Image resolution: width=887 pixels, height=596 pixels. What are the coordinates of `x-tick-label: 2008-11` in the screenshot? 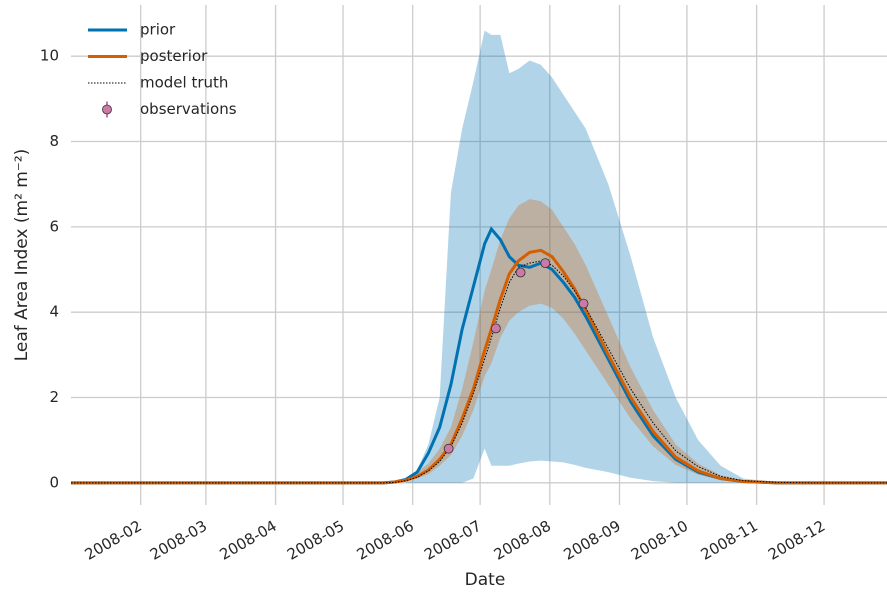 It's located at (729, 540).